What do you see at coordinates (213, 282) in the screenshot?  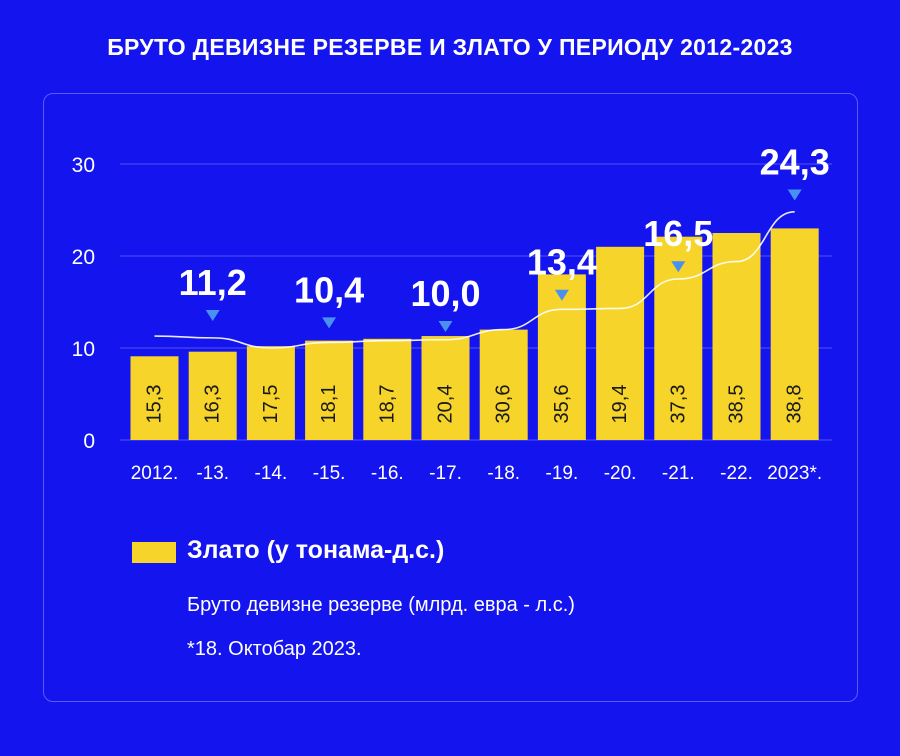 I see `reserves-value-label: 11,2` at bounding box center [213, 282].